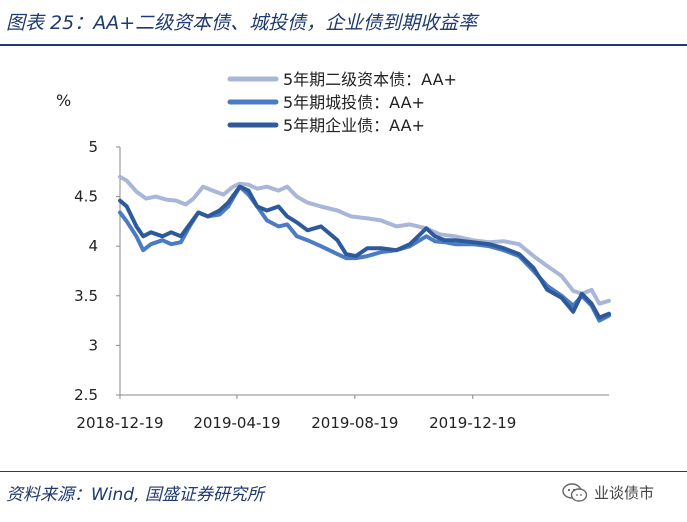 Image resolution: width=687 pixels, height=522 pixels. What do you see at coordinates (93, 345) in the screenshot?
I see `y-tick-label: 3` at bounding box center [93, 345].